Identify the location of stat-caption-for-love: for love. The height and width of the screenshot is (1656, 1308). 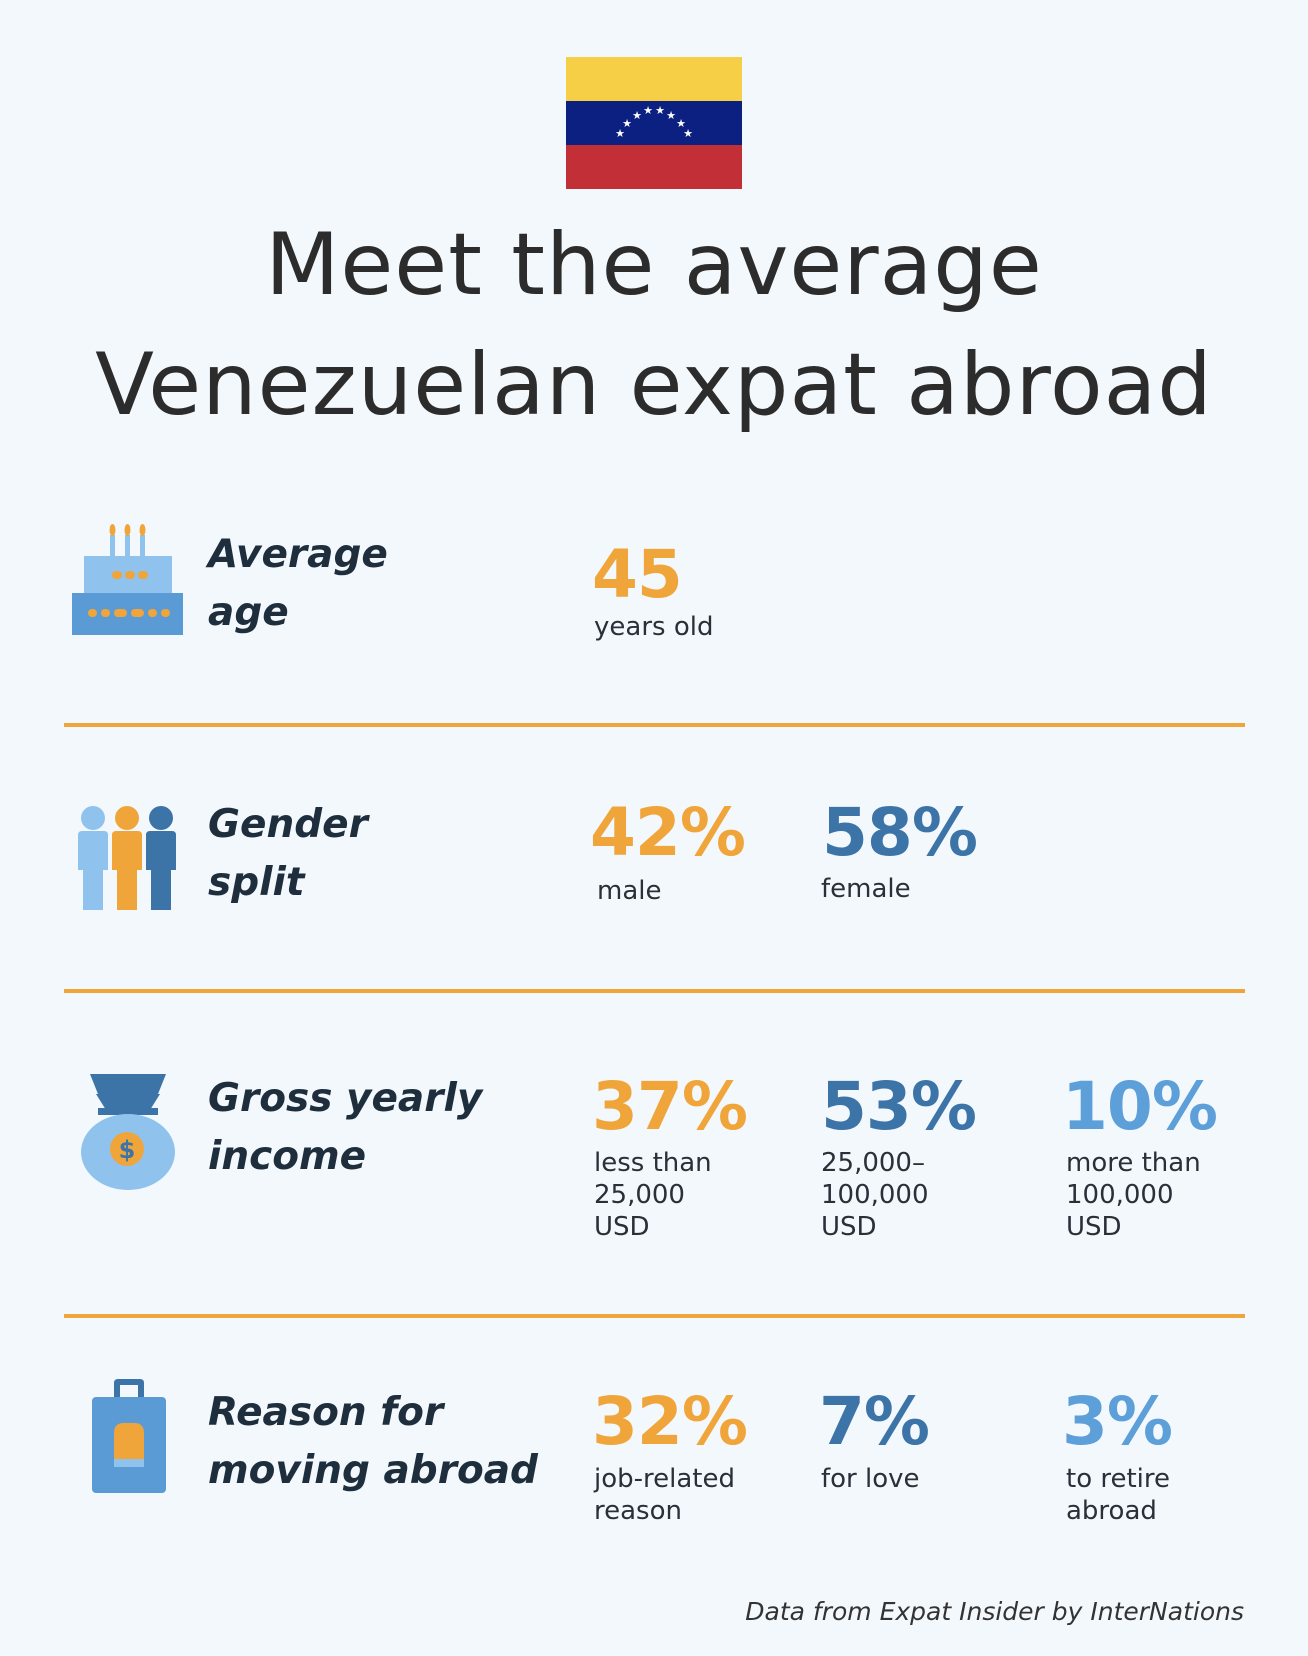
(916, 1479).